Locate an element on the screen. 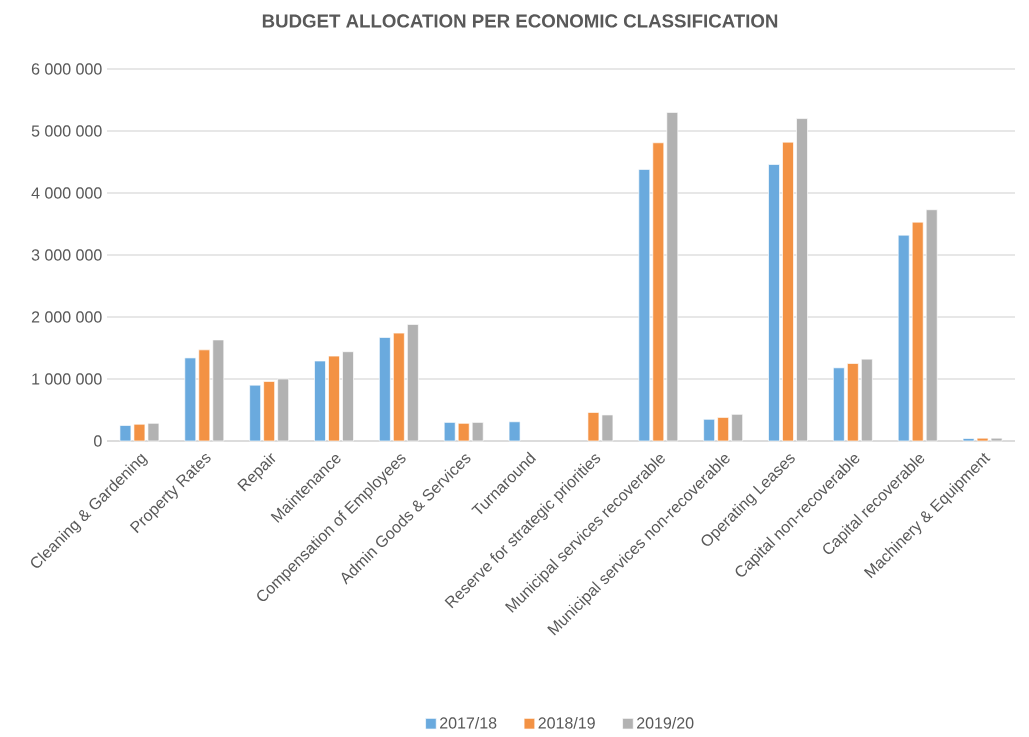 The height and width of the screenshot is (737, 1029). legend-label: 2017/18 is located at coordinates (468, 722).